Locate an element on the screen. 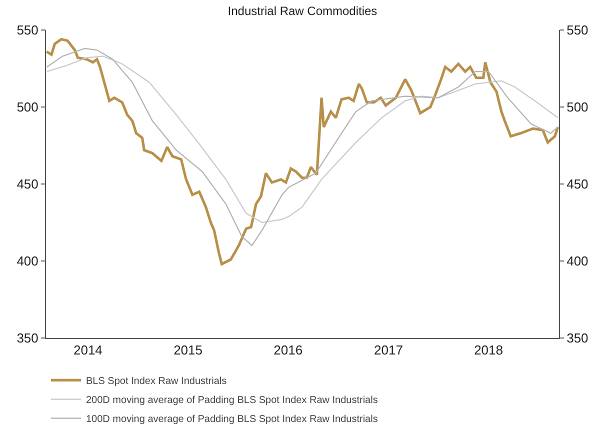  legend-label: 200D moving average of Padding BLS Spot Index Raw Industrials is located at coordinates (232, 400).